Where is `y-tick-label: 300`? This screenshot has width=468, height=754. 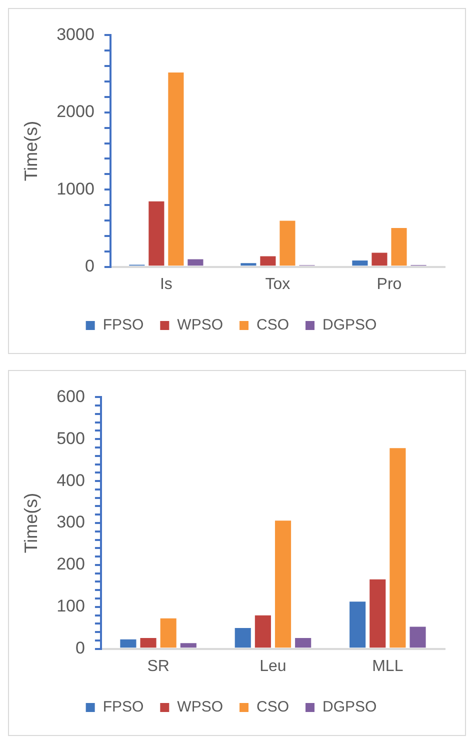 y-tick-label: 300 is located at coordinates (70, 522).